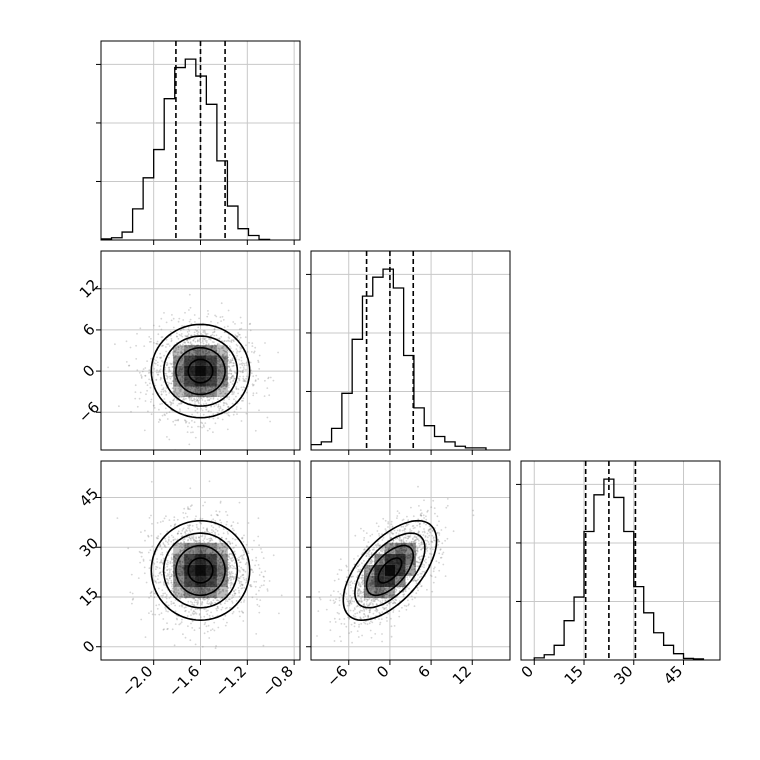 Image resolution: width=760 pixels, height=760 pixels. I want to click on axes-frame, so click(620, 560).